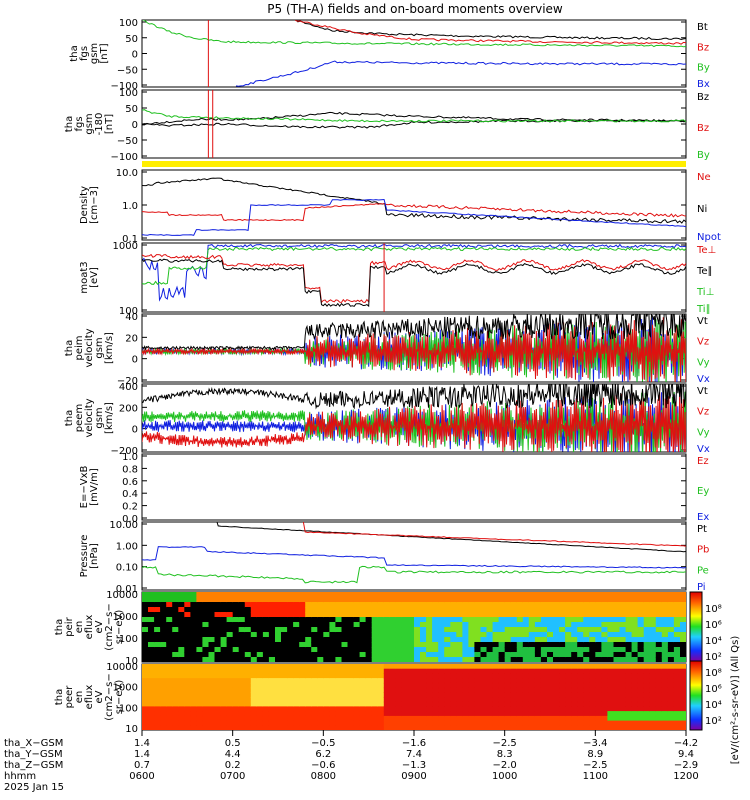 The height and width of the screenshot is (800, 750). I want to click on y-axis-label: tha fgs gsm -180 [nT], so click(89, 124).